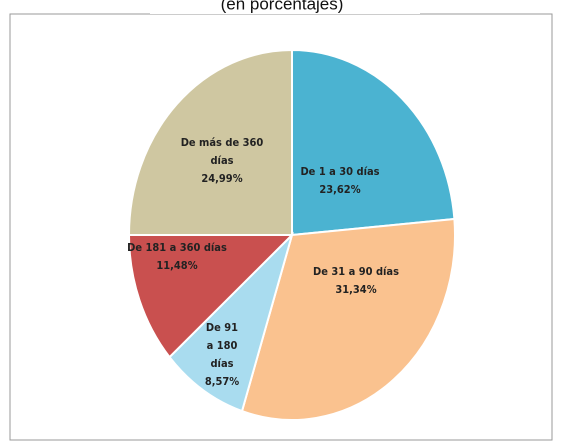  I want to click on slice-label: De 1 a 30 días 23,62%, so click(339, 180).